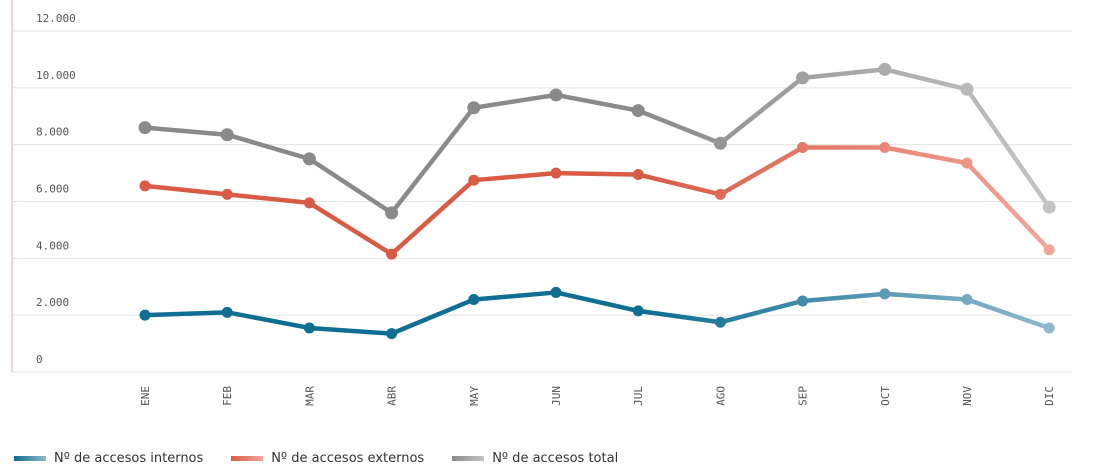 This screenshot has width=1098, height=468. What do you see at coordinates (52, 245) in the screenshot?
I see `y-tick-label: 4.000` at bounding box center [52, 245].